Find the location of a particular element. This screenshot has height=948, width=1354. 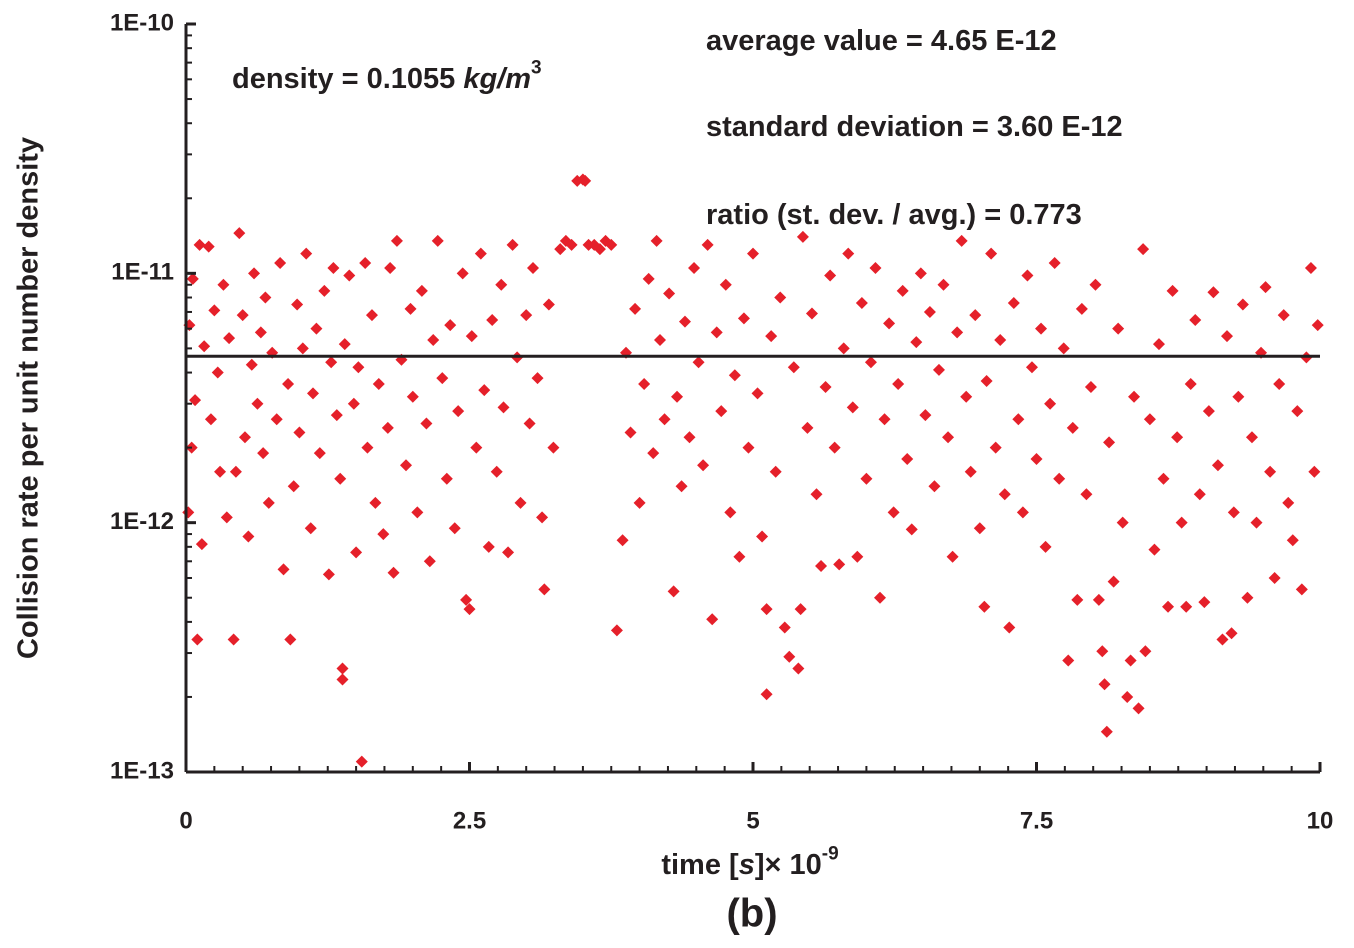

text-part: s is located at coordinates (747, 865).